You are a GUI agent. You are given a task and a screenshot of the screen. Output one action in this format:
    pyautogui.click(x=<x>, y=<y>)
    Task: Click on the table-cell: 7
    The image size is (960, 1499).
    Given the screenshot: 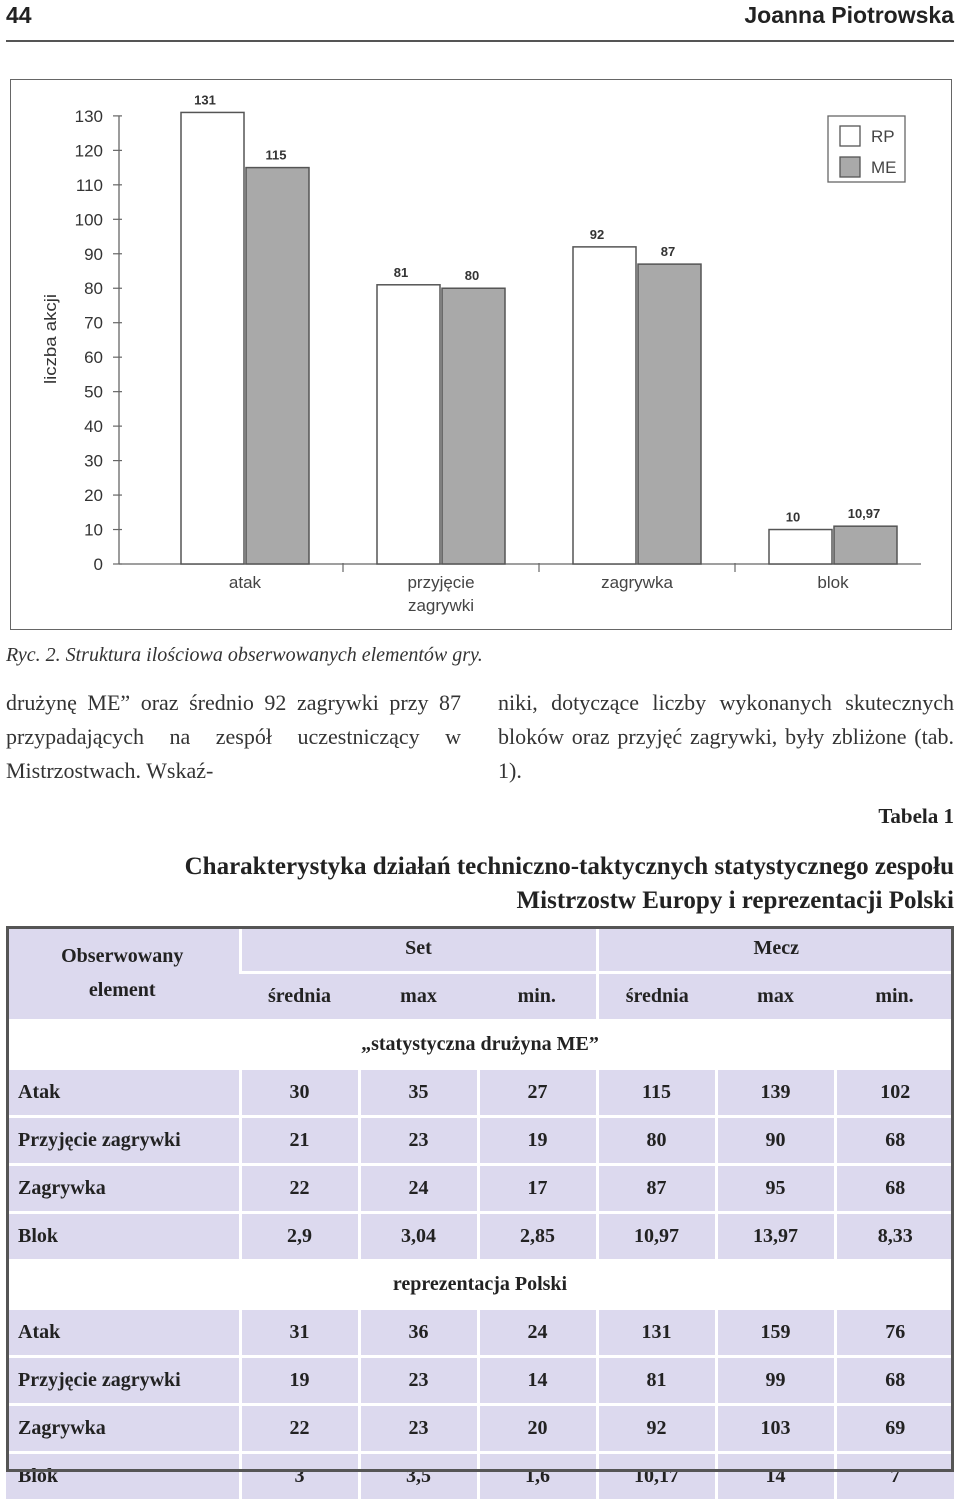 What is the action you would take?
    pyautogui.click(x=894, y=1476)
    